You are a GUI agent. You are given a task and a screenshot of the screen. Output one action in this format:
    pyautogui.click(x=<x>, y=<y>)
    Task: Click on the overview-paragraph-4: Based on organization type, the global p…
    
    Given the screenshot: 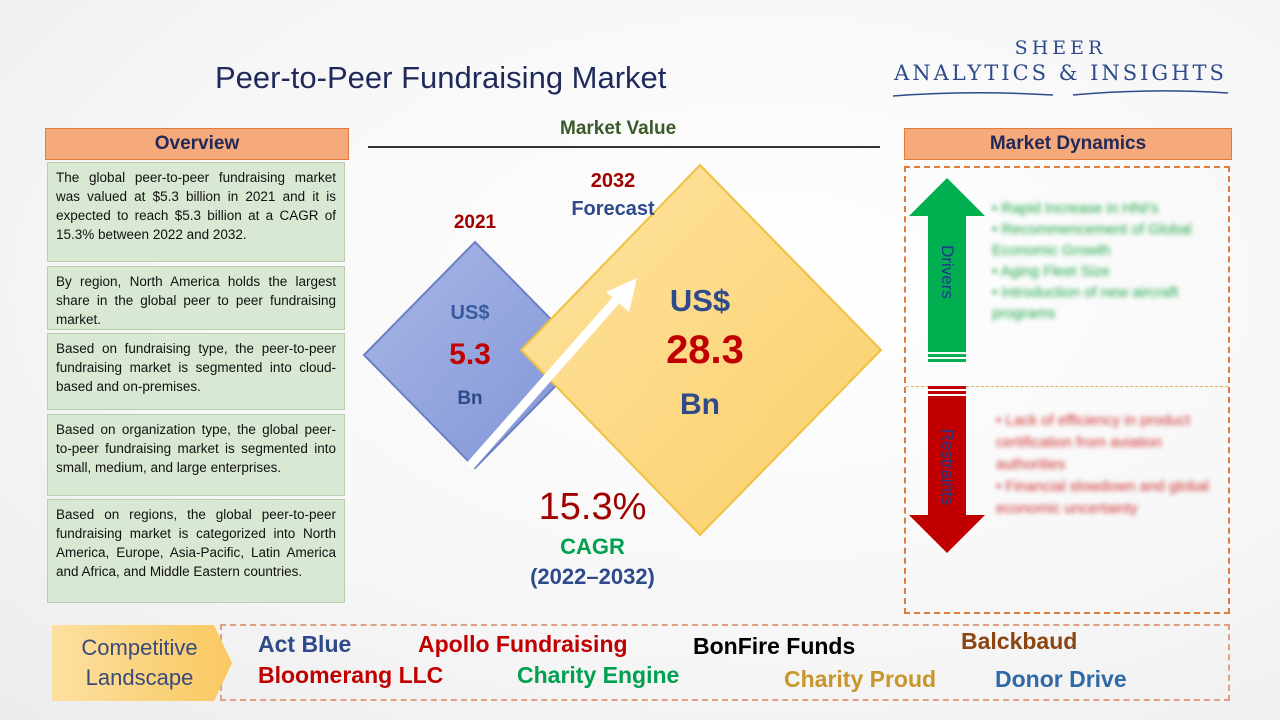 What is the action you would take?
    pyautogui.click(x=196, y=455)
    